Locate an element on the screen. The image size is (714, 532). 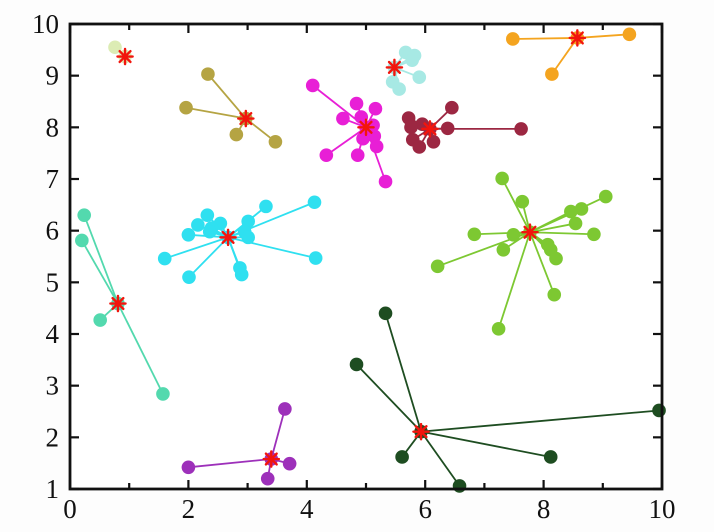
y-axis-tick-label: 7 is located at coordinates (53, 179).